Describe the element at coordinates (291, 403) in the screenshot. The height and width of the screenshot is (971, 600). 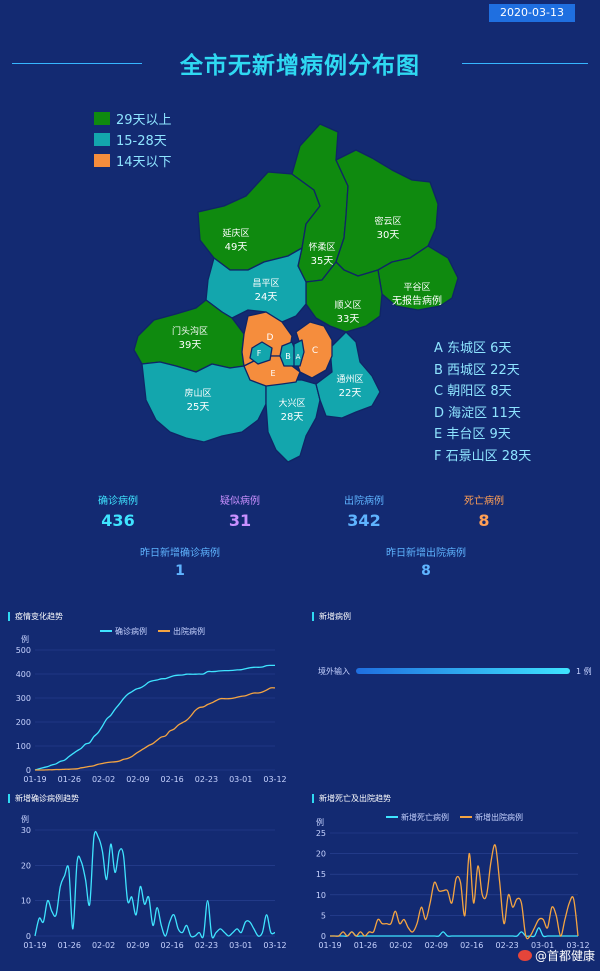
I see `district-name-daxing: 大兴区` at that location.